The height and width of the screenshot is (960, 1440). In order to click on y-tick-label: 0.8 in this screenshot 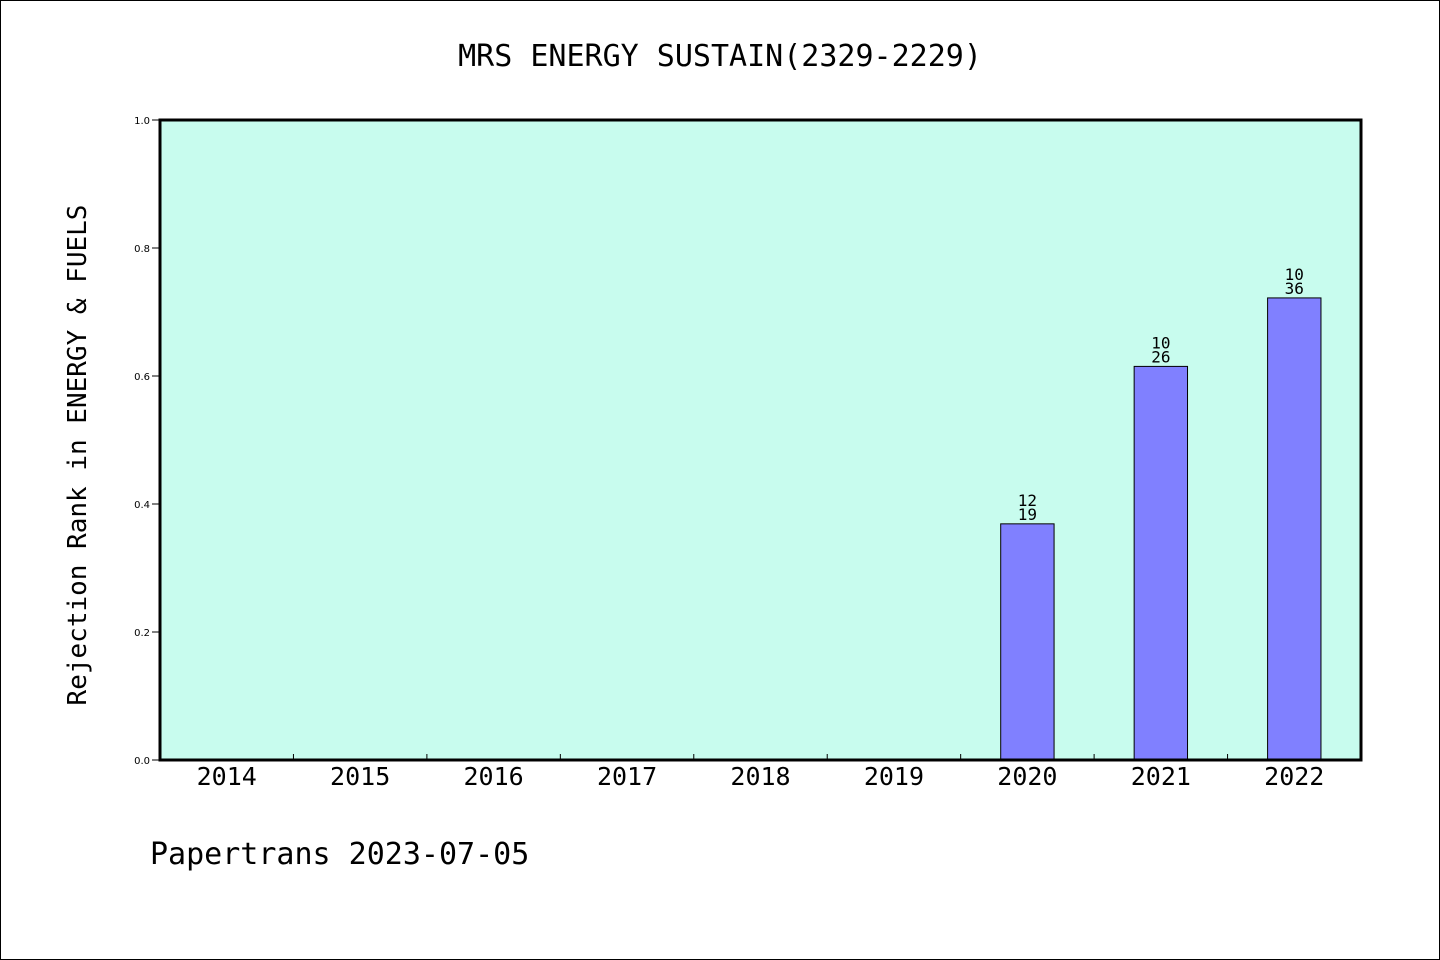, I will do `click(142, 249)`.